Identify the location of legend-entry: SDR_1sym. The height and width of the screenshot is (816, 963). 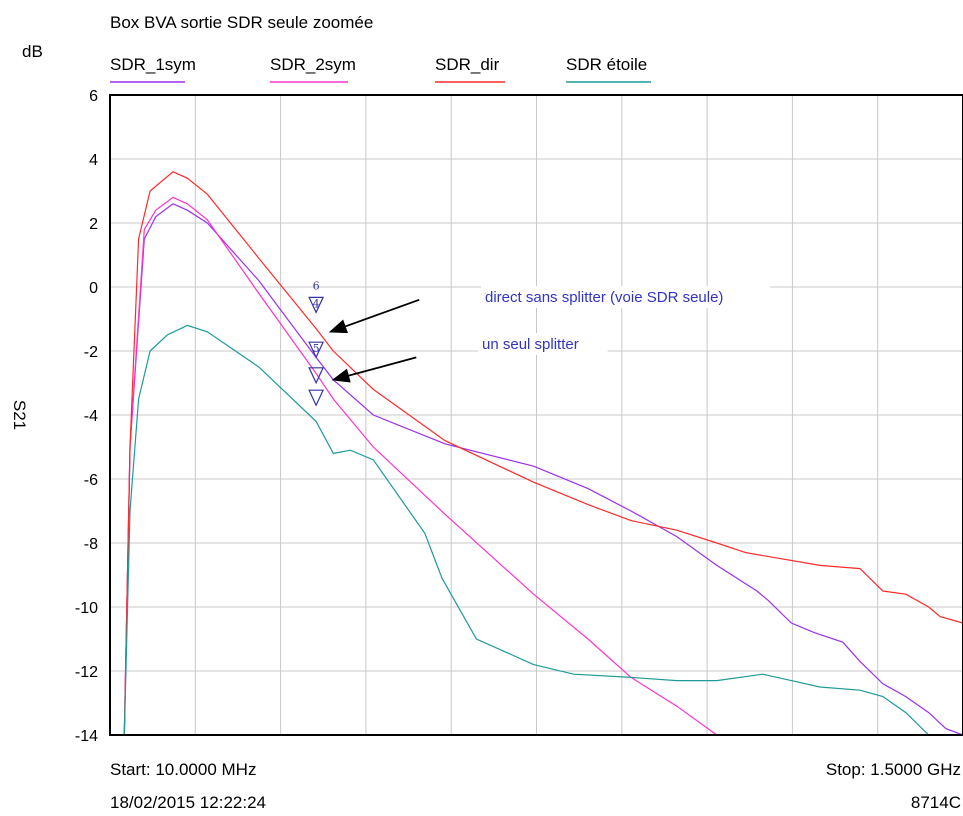
(153, 64).